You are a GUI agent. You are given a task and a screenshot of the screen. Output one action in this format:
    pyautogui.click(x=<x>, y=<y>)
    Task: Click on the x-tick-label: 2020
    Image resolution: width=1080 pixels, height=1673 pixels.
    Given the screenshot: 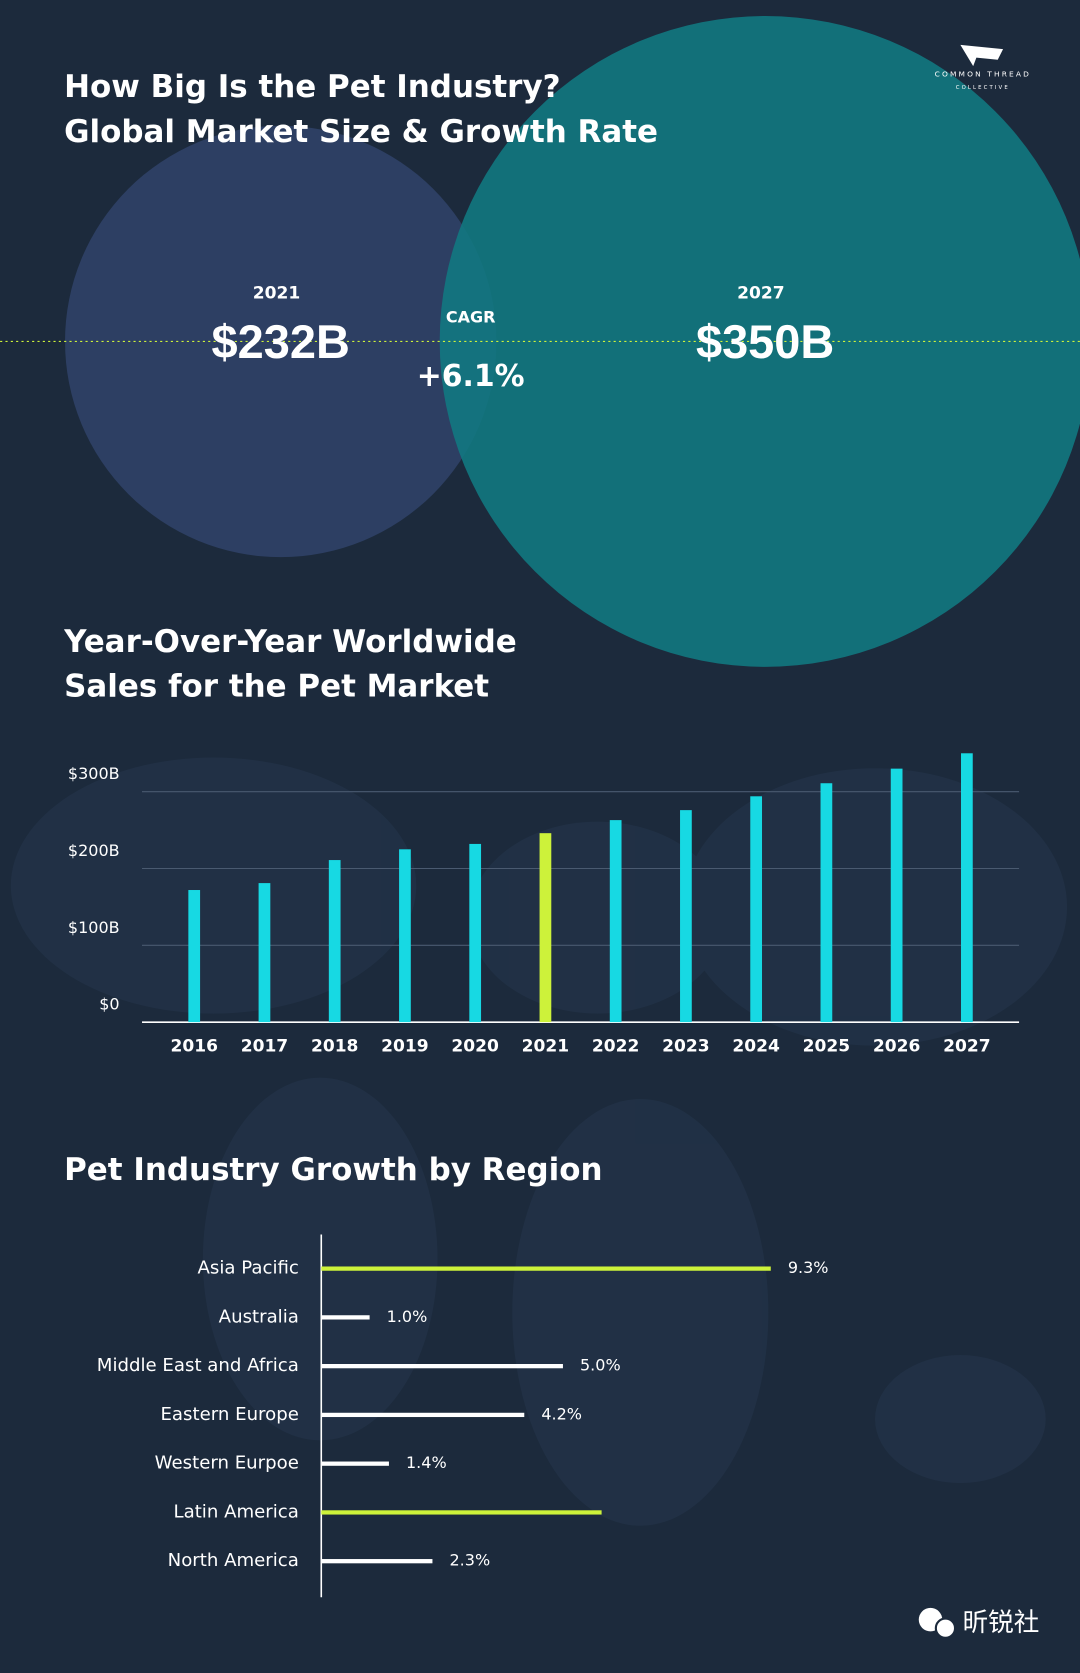 What is the action you would take?
    pyautogui.click(x=475, y=1047)
    